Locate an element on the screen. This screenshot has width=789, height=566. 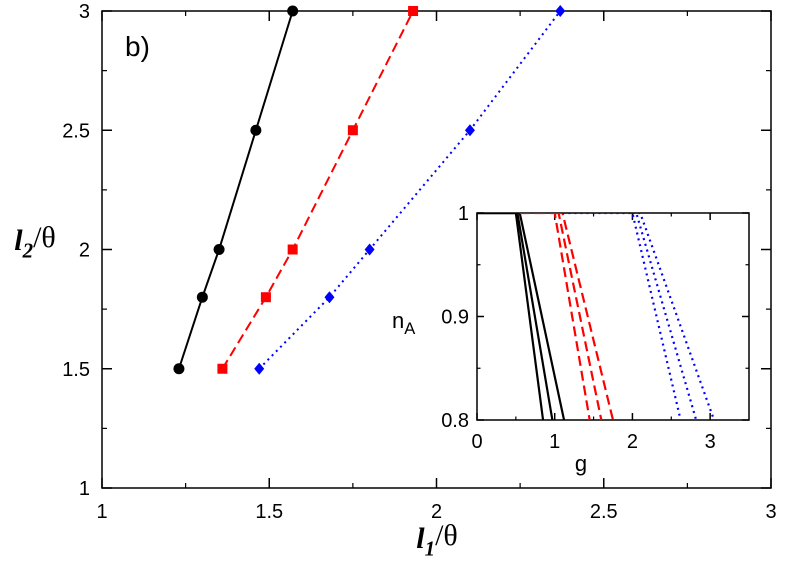
inset-y-tick-label: 1 is located at coordinates (463, 214).